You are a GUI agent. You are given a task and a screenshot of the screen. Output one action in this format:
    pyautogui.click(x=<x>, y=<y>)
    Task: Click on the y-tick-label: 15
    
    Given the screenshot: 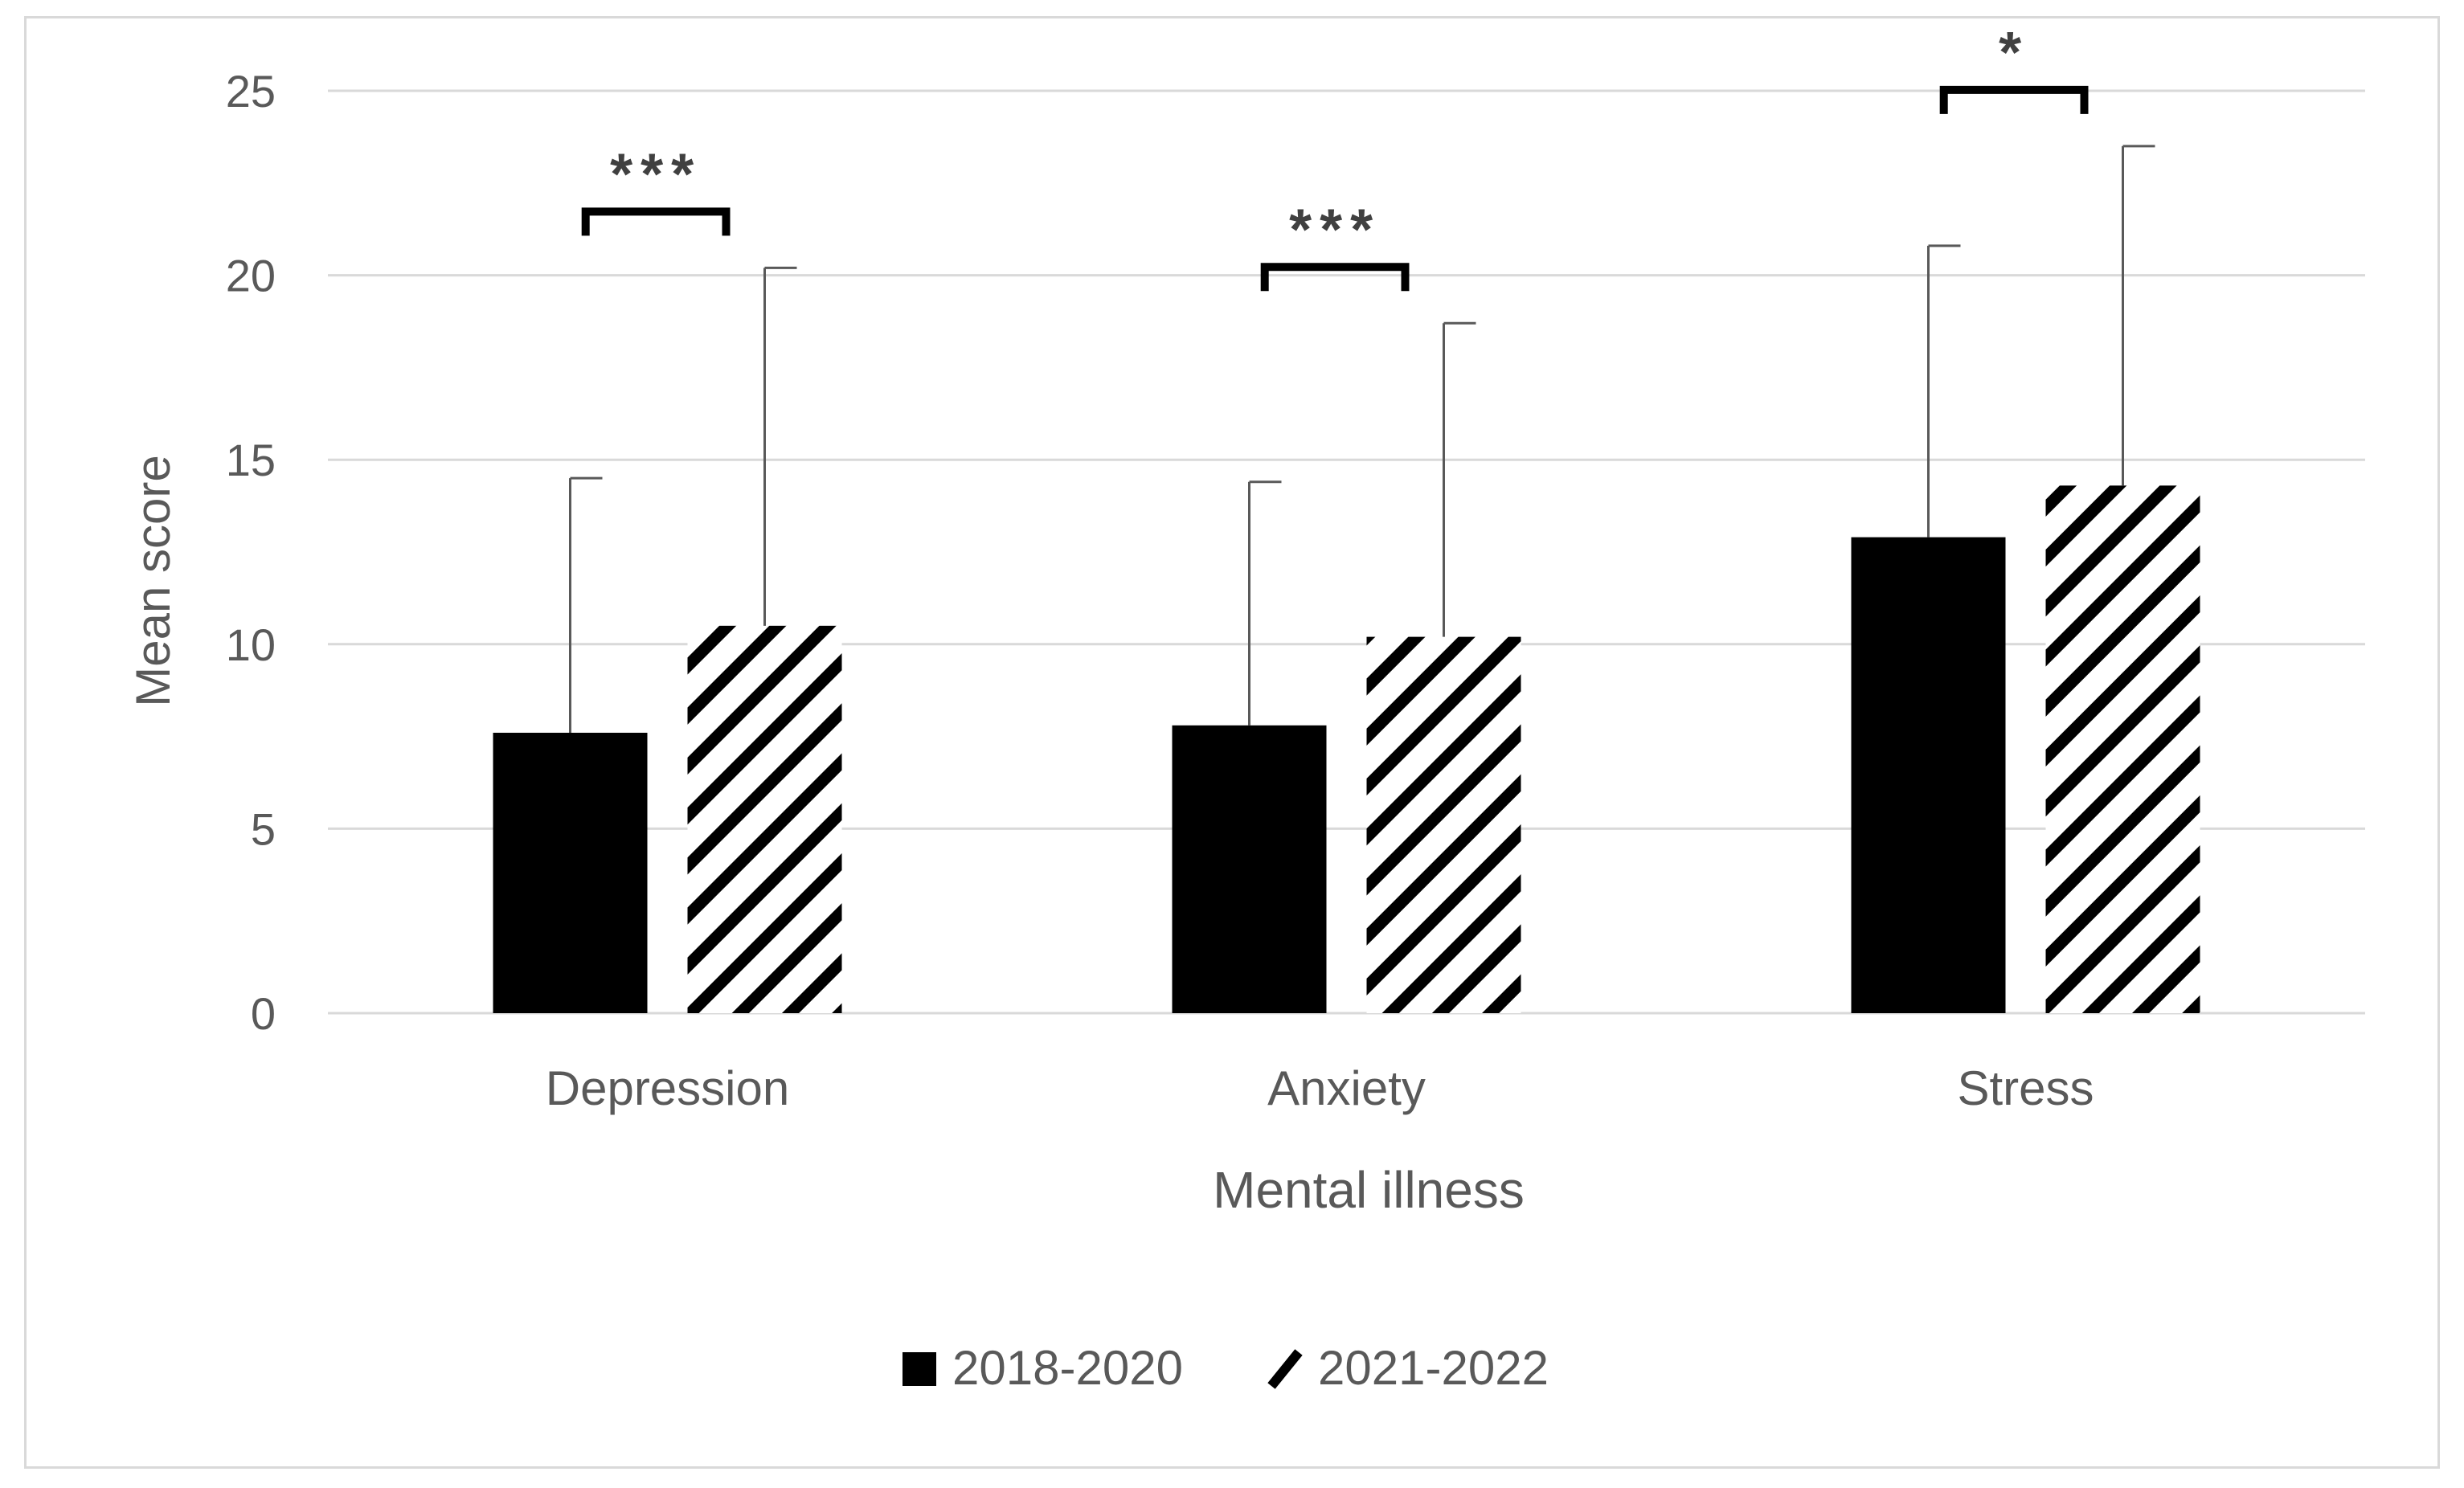 What is the action you would take?
    pyautogui.click(x=251, y=460)
    